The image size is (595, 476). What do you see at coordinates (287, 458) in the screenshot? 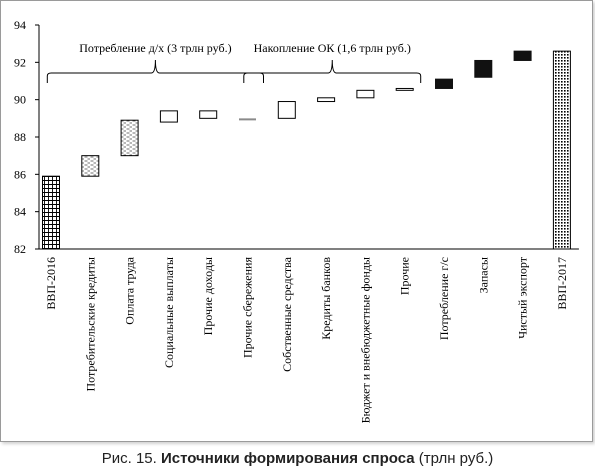
I see `caption-title: Источники формирования спроса` at bounding box center [287, 458].